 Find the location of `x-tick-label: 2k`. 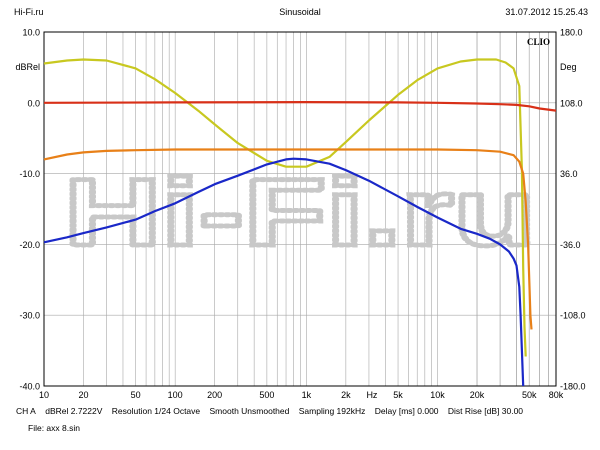

x-tick-label: 2k is located at coordinates (346, 395).